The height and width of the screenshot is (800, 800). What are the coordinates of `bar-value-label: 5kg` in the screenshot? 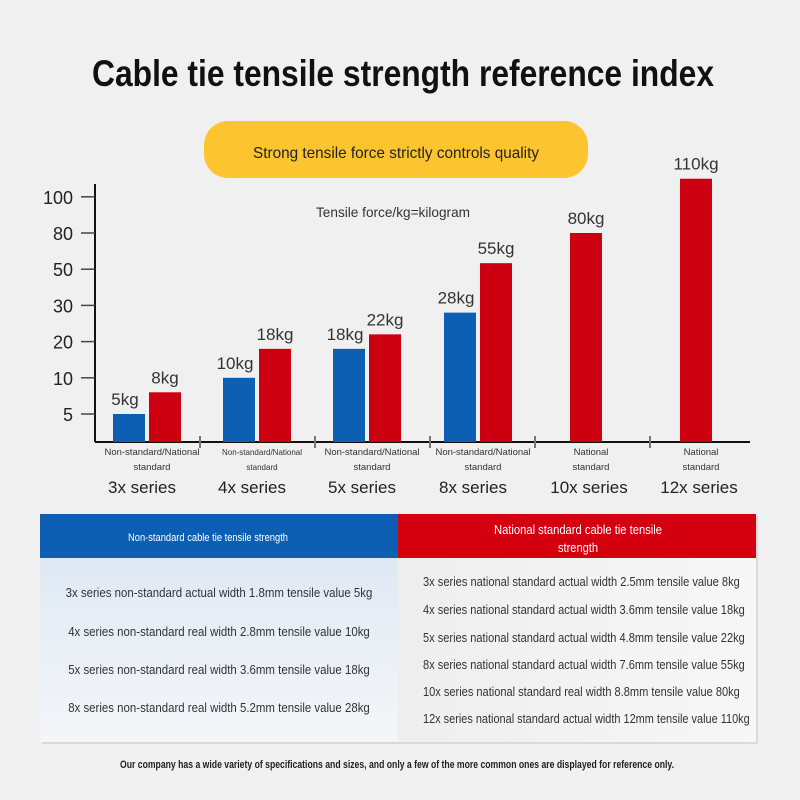 It's located at (124, 399).